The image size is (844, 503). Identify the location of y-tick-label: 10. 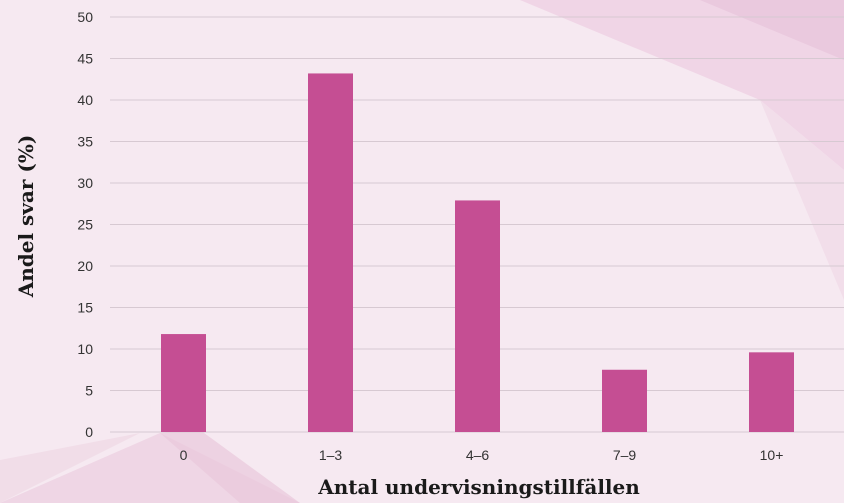
(85, 349).